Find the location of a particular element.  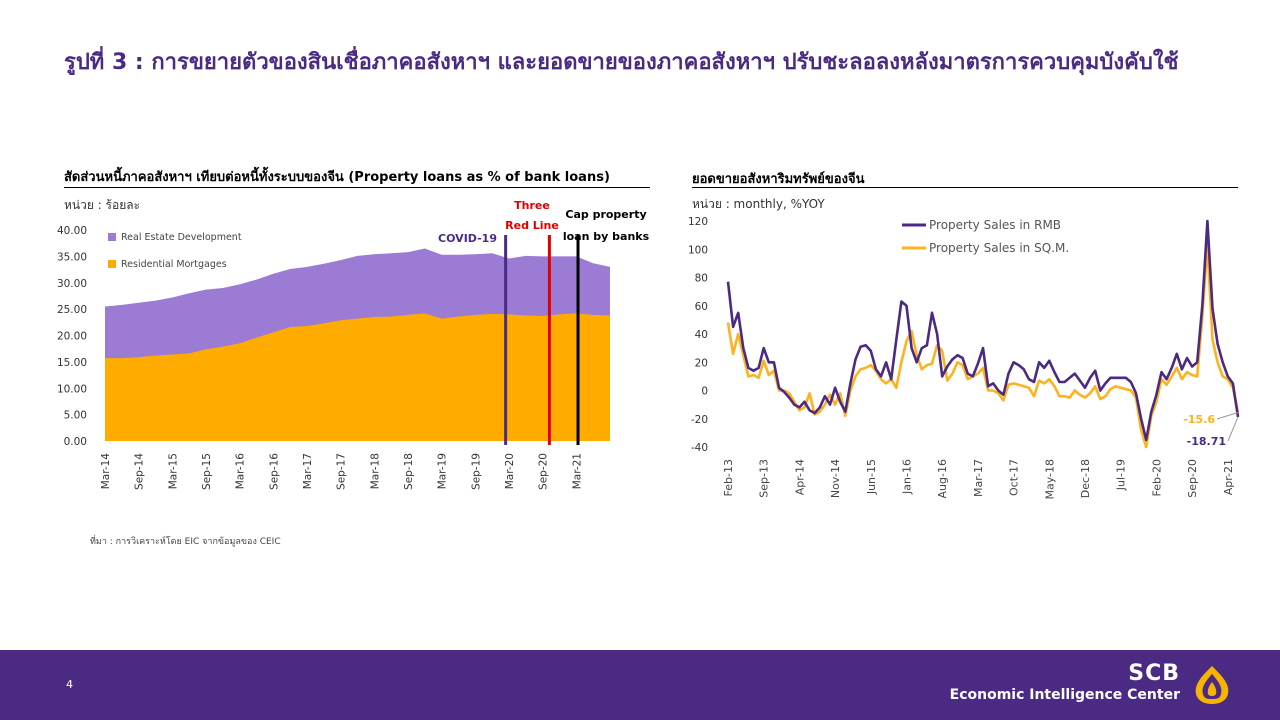

series-line-rmb is located at coordinates (983, 330).